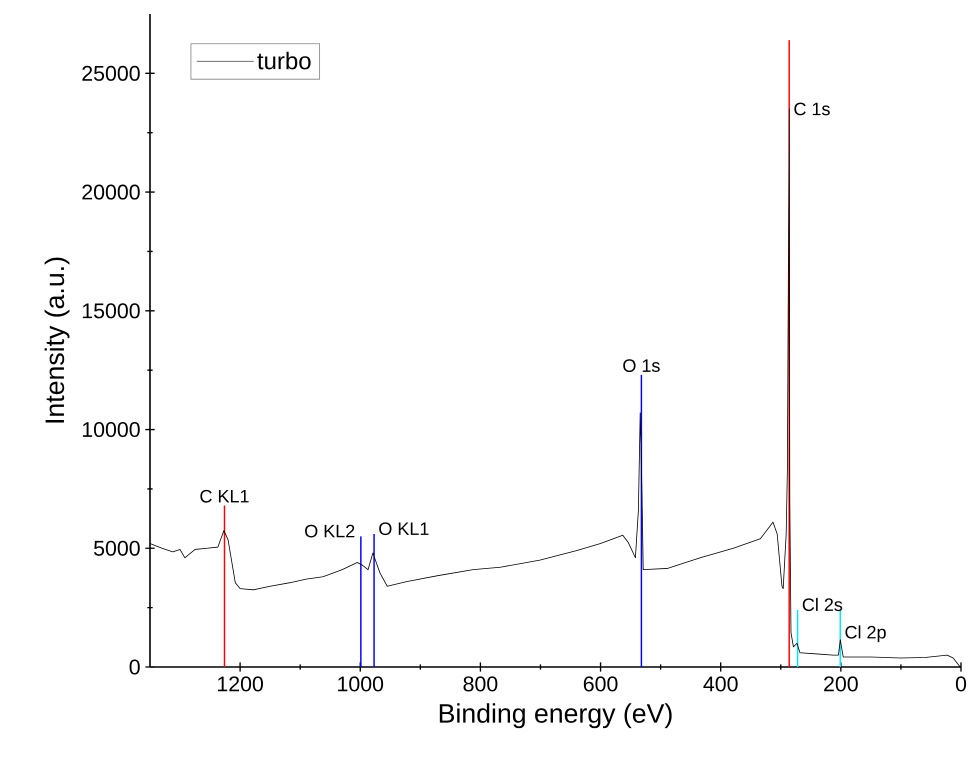 The image size is (970, 767). What do you see at coordinates (361, 684) in the screenshot?
I see `x-tick-label: 1000` at bounding box center [361, 684].